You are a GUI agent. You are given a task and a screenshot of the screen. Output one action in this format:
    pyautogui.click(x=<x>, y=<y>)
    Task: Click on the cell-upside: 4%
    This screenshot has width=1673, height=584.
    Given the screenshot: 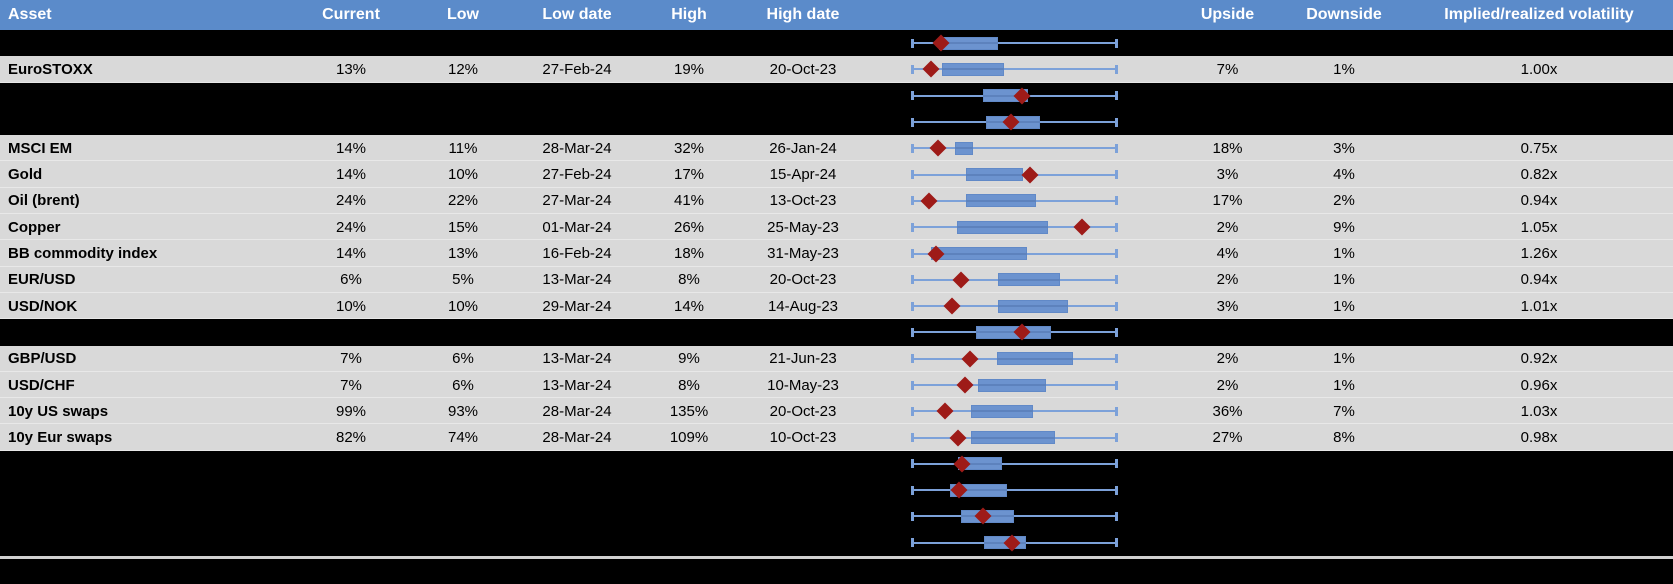 What is the action you would take?
    pyautogui.click(x=1227, y=254)
    